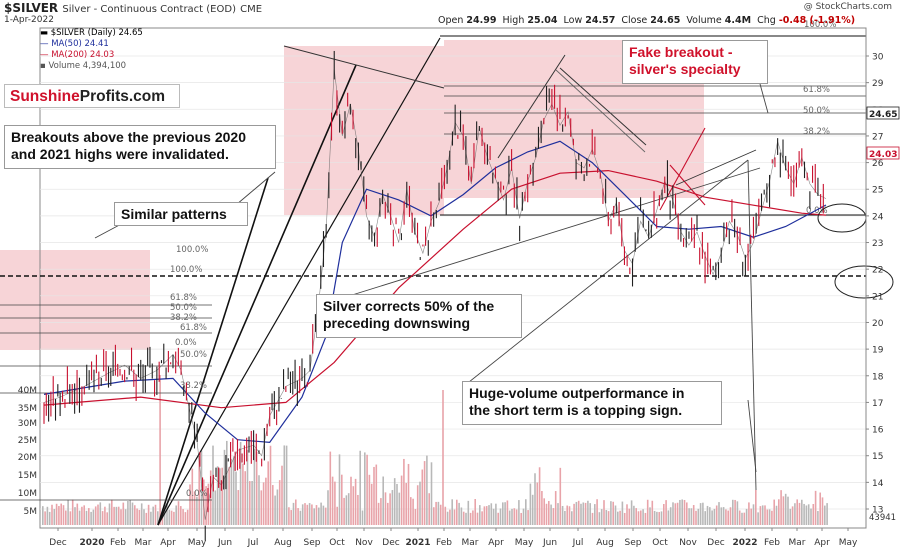 The width and height of the screenshot is (900, 550). What do you see at coordinates (91, 33) in the screenshot?
I see `legend-price: ▬ $SILVER (Daily) 24.65` at bounding box center [91, 33].